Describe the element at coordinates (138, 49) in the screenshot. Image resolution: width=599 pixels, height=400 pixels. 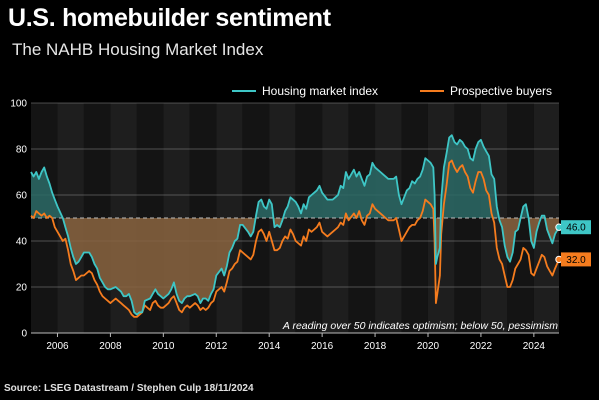
I see `chart-subtitle: The NAHB Housing Market Index` at that location.